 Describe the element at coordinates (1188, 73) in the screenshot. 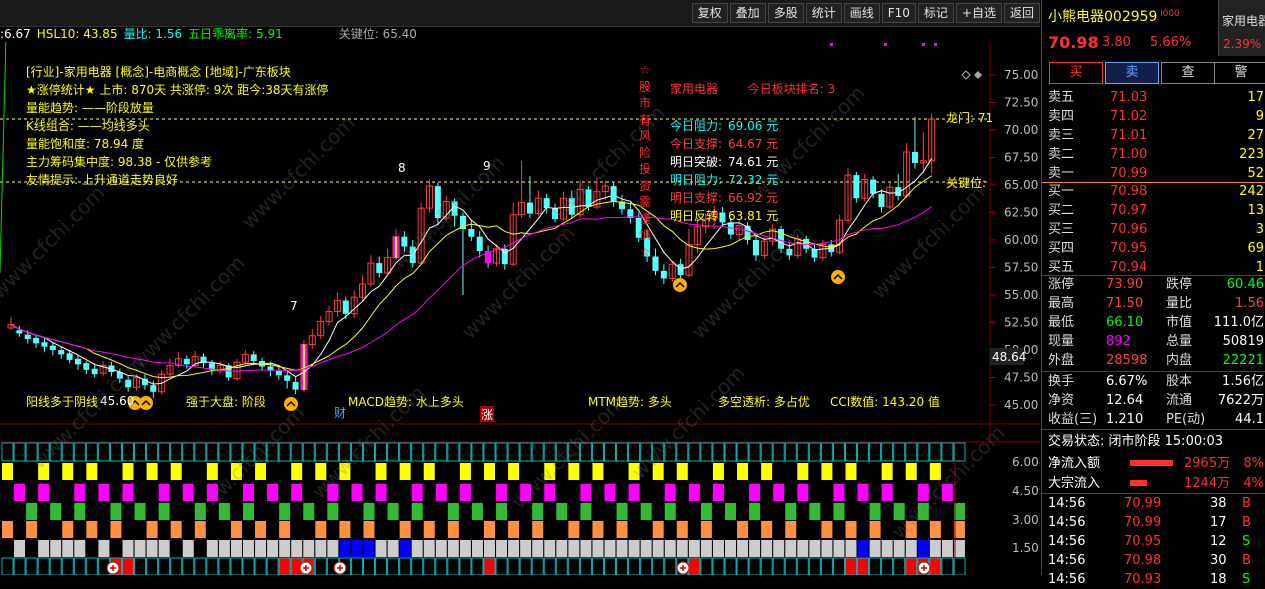

I see `query-button: 查` at that location.